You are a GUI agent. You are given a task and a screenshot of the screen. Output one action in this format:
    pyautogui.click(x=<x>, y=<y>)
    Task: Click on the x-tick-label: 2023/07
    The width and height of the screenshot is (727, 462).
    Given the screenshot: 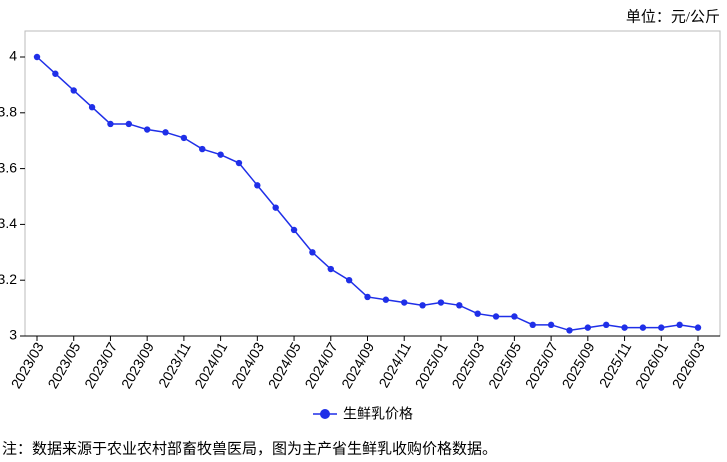 What is the action you would take?
    pyautogui.click(x=100, y=365)
    